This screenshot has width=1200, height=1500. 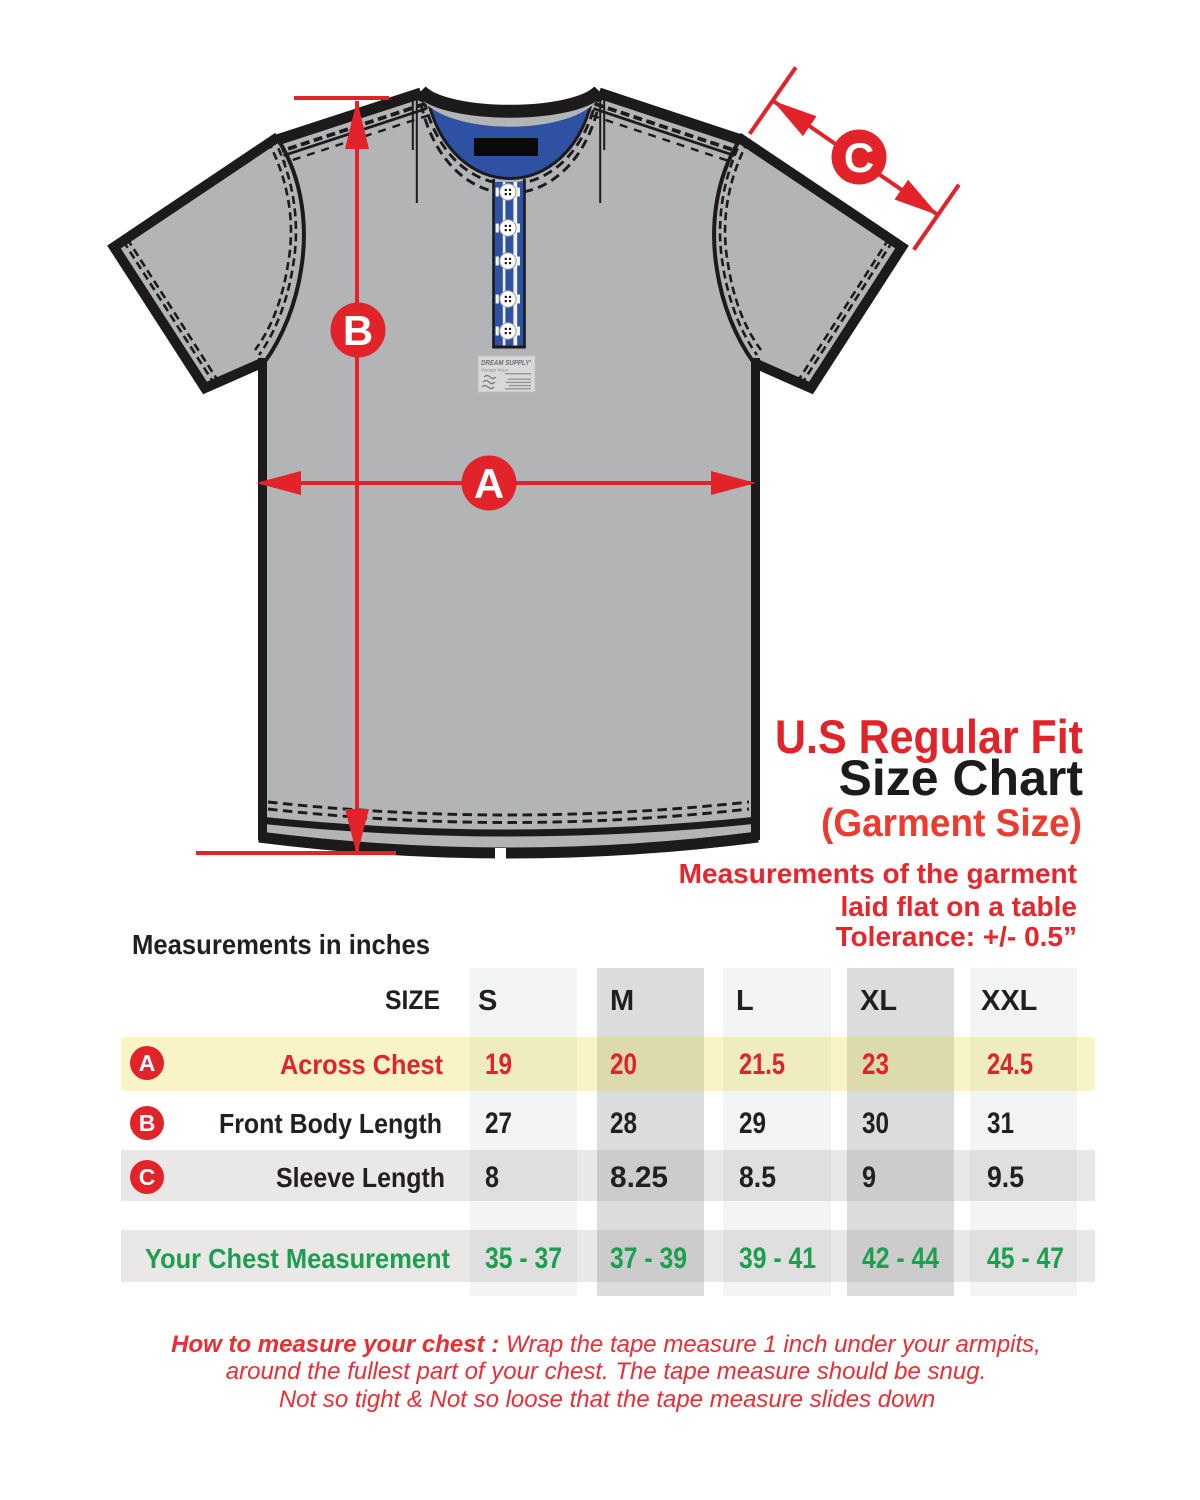 I want to click on svg-text: 29, so click(x=752, y=1123).